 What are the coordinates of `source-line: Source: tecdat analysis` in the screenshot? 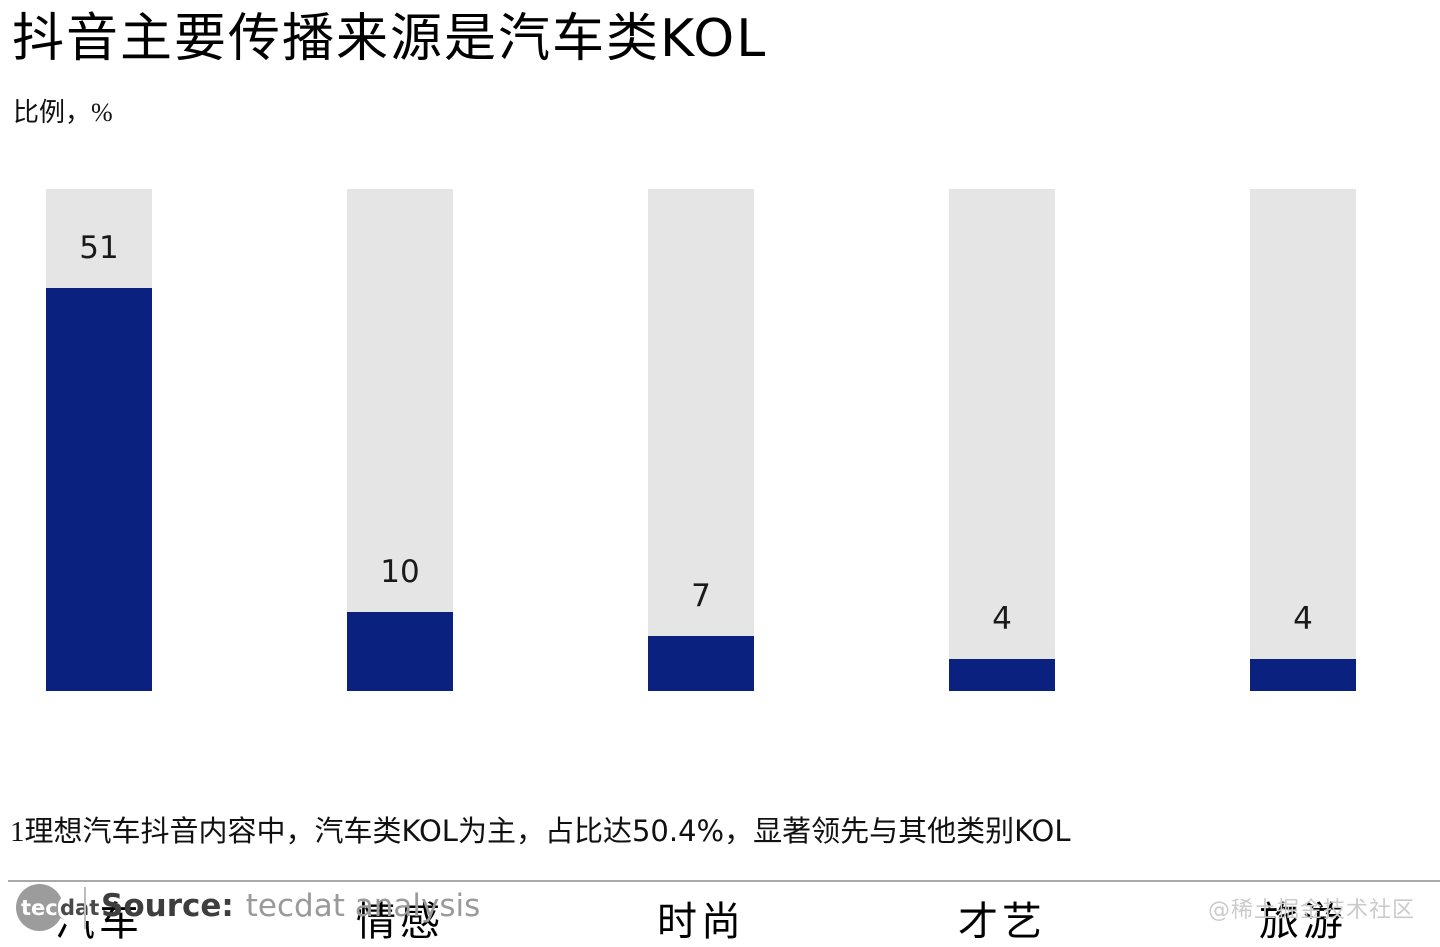 It's located at (290, 906).